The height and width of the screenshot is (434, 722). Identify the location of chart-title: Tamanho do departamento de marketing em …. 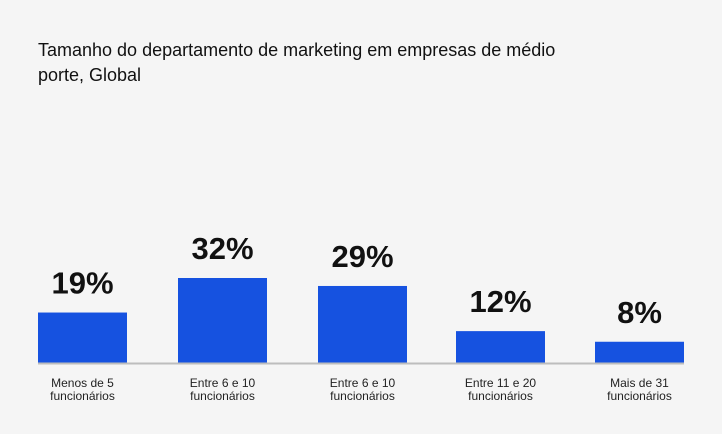
(297, 62).